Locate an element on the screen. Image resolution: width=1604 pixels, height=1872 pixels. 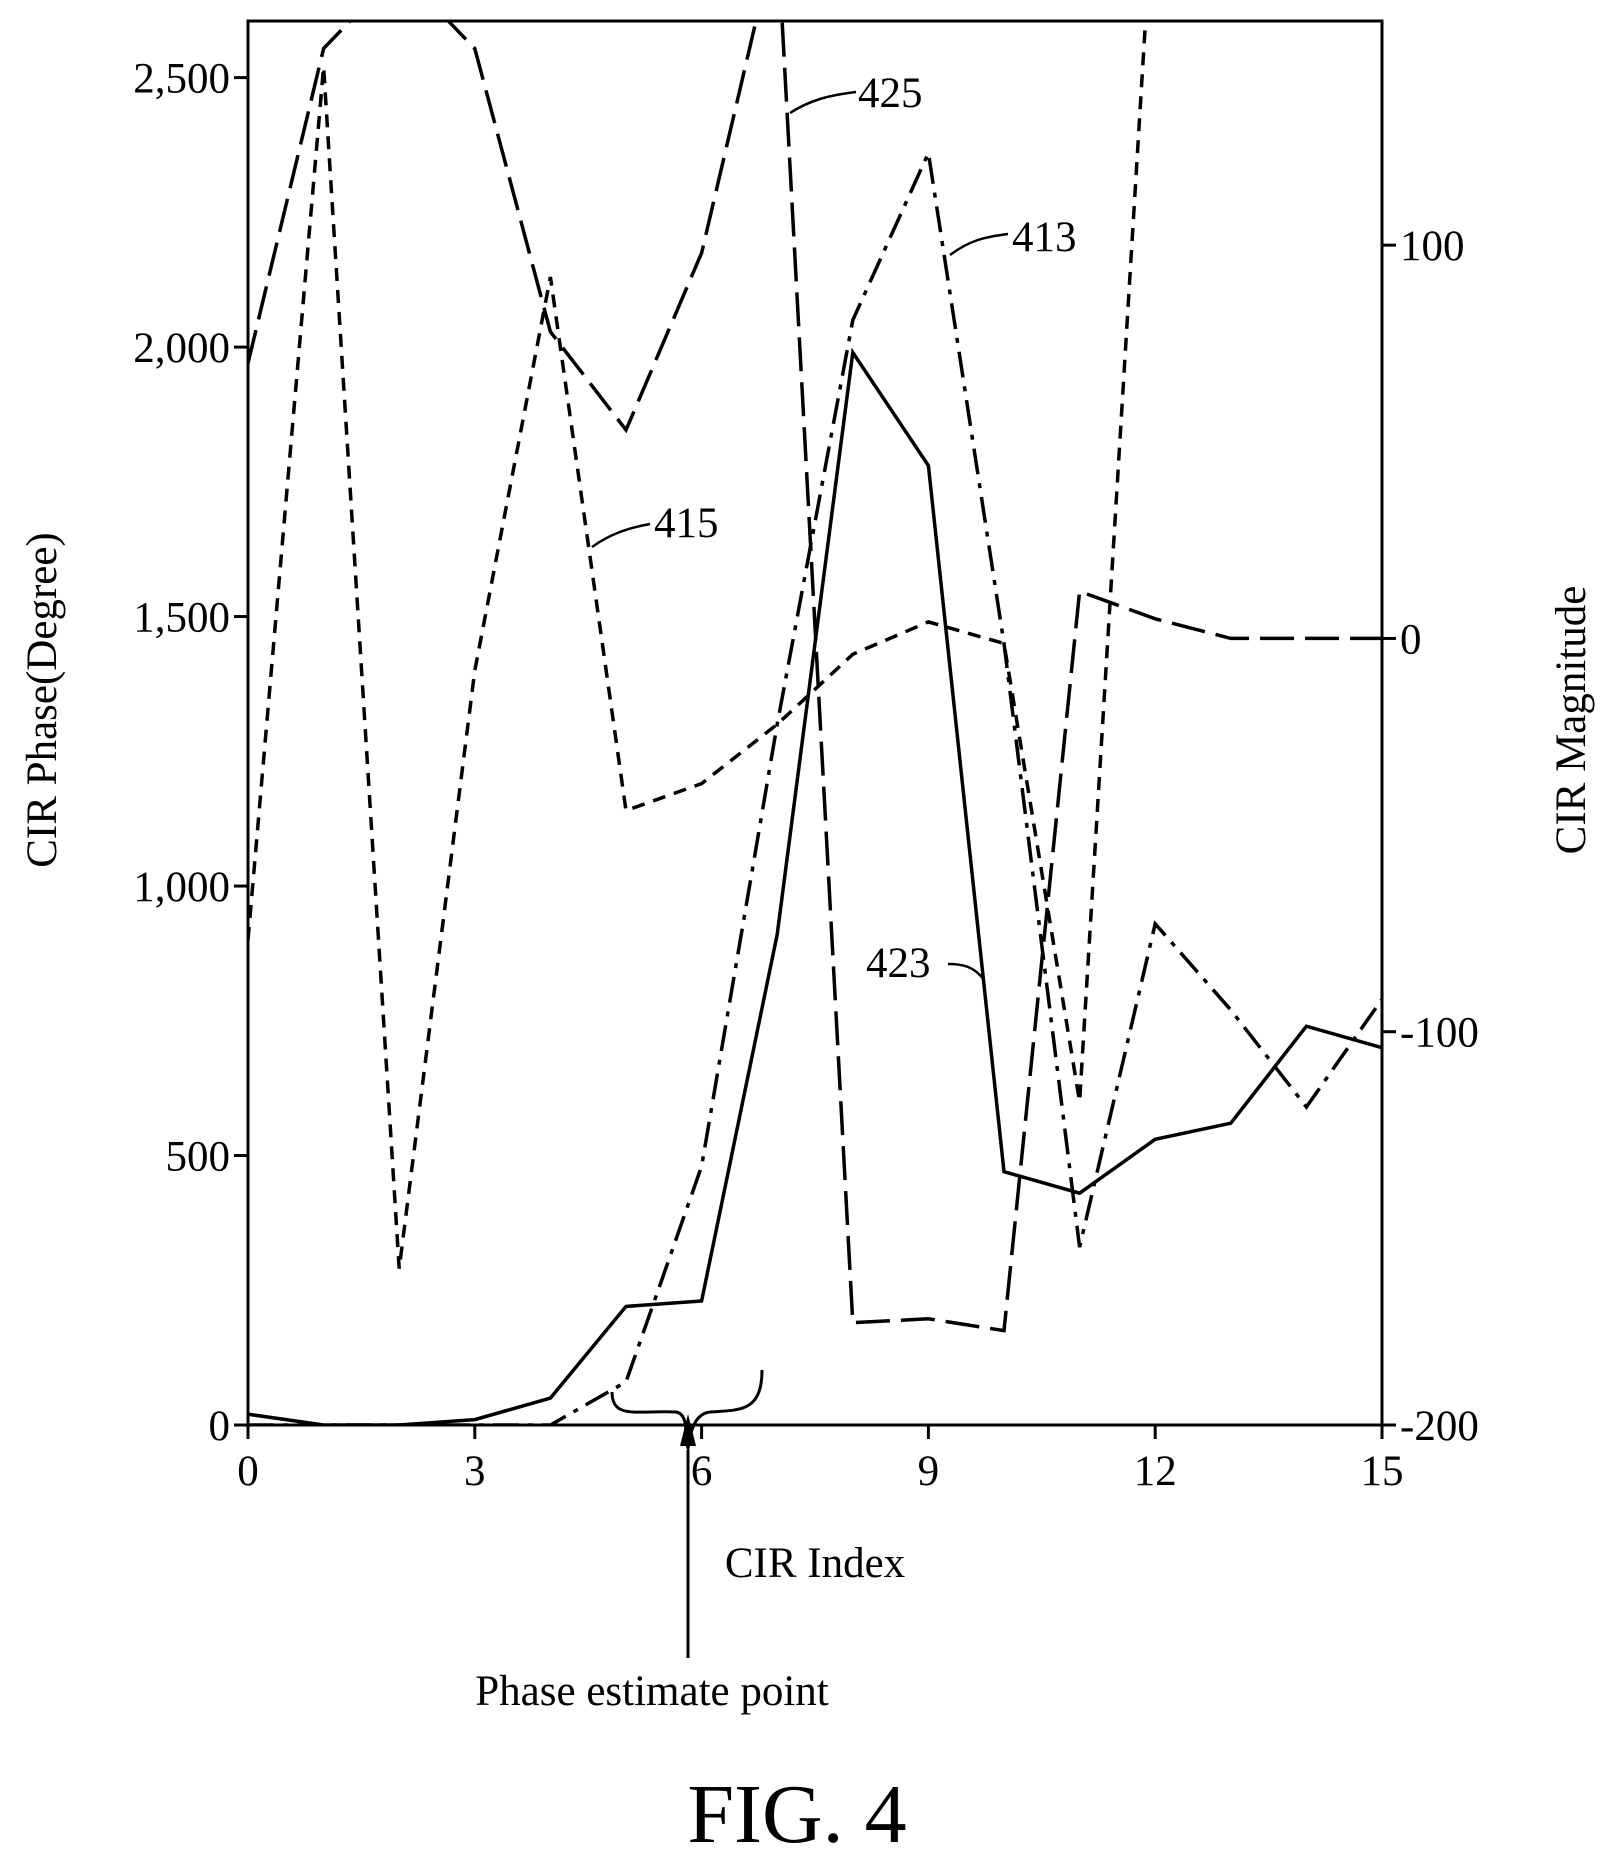
left-y-tick-label: 1,000 is located at coordinates (181, 887).